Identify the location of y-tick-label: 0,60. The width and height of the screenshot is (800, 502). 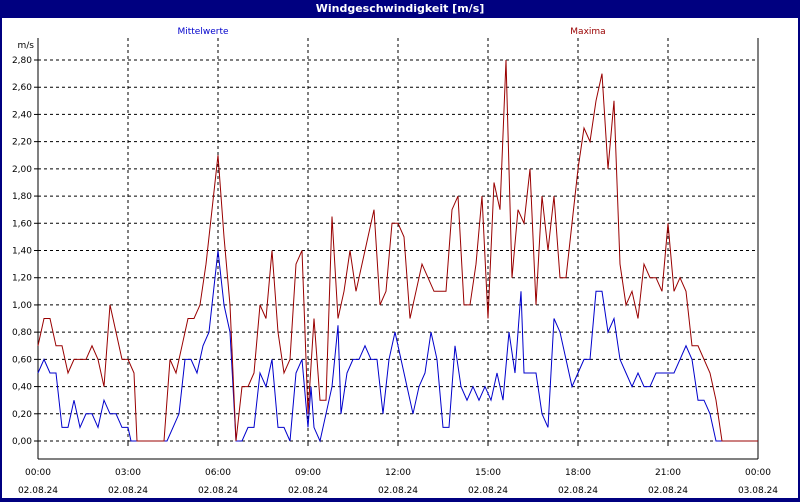
(22, 360).